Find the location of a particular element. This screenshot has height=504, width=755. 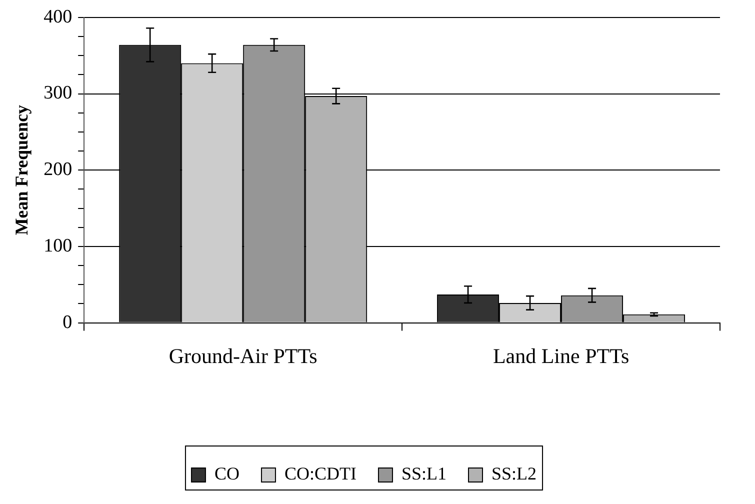

x-tick-label: Land Line PTTs is located at coordinates (561, 356).